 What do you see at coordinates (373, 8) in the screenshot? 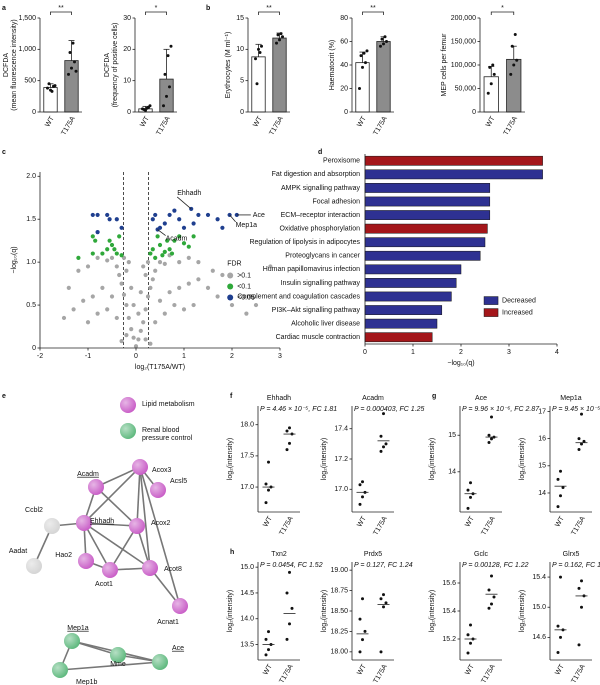
I see `significance: **` at bounding box center [373, 8].